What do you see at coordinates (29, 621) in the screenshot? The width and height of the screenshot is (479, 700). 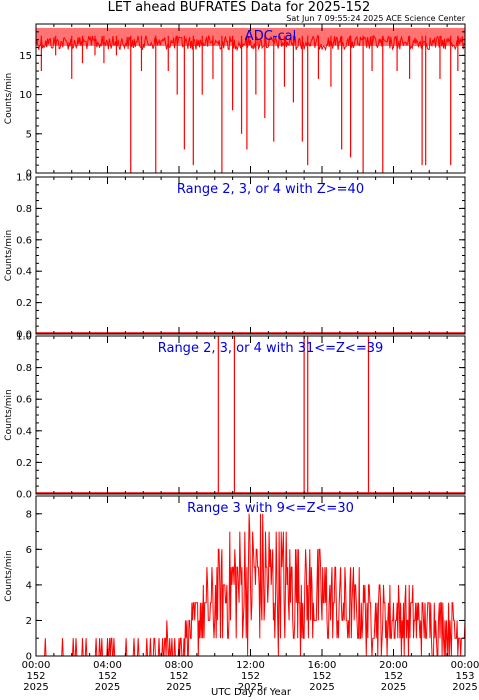 I see `ytick-label: 2` at bounding box center [29, 621].